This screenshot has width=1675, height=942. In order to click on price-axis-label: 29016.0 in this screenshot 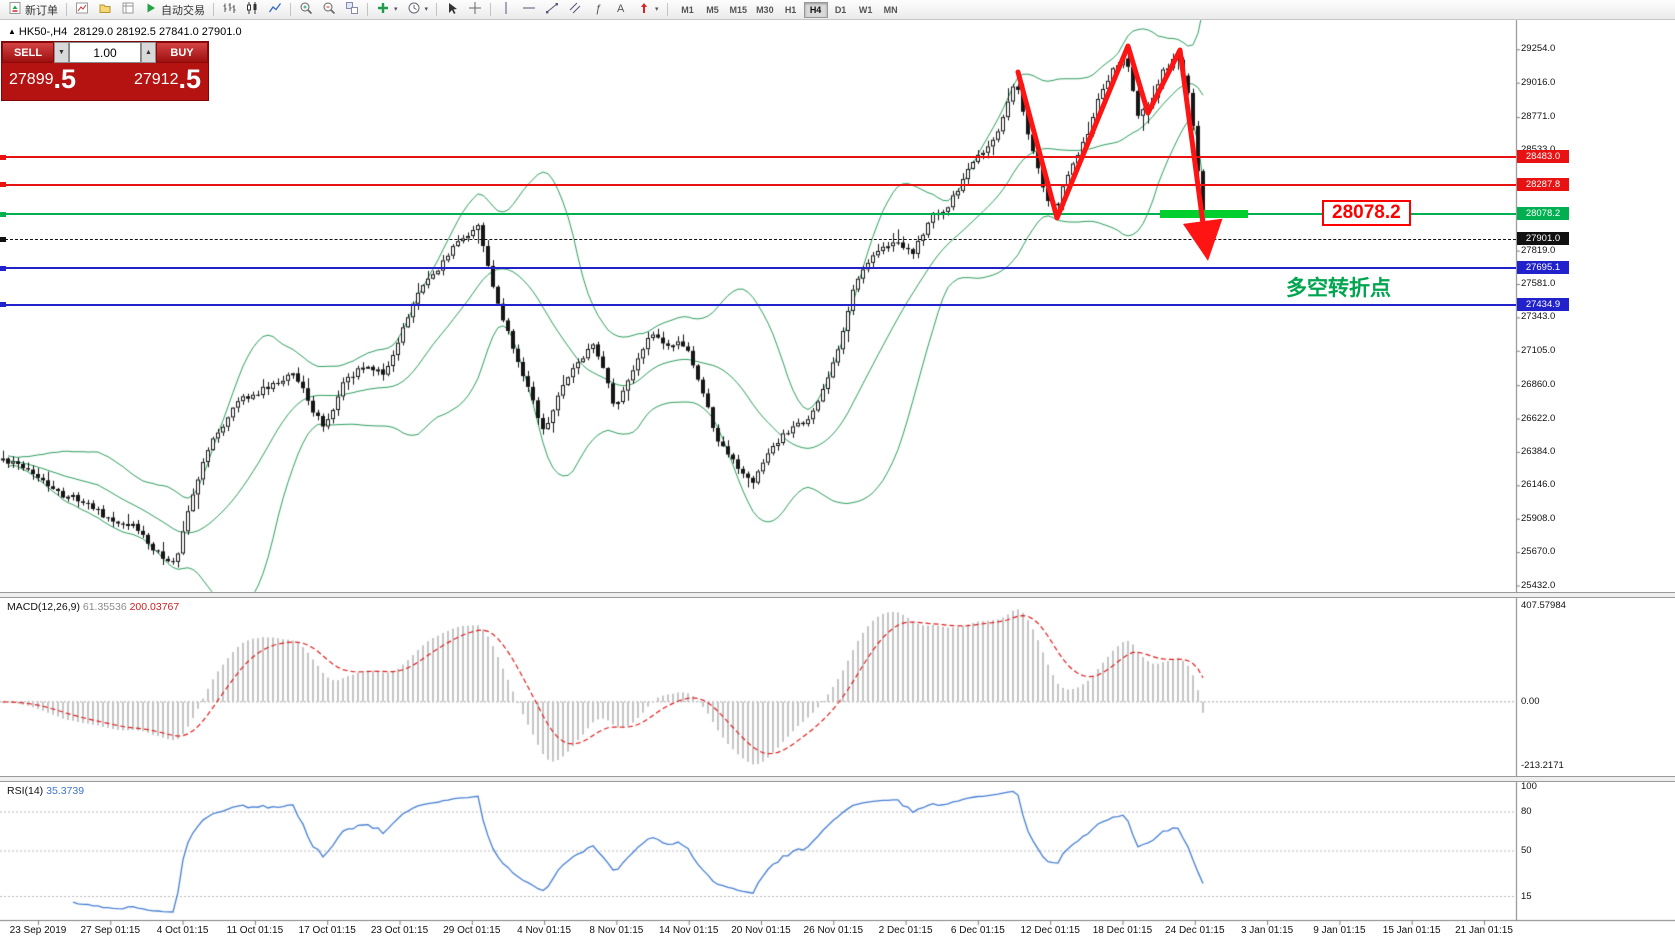, I will do `click(1538, 82)`.